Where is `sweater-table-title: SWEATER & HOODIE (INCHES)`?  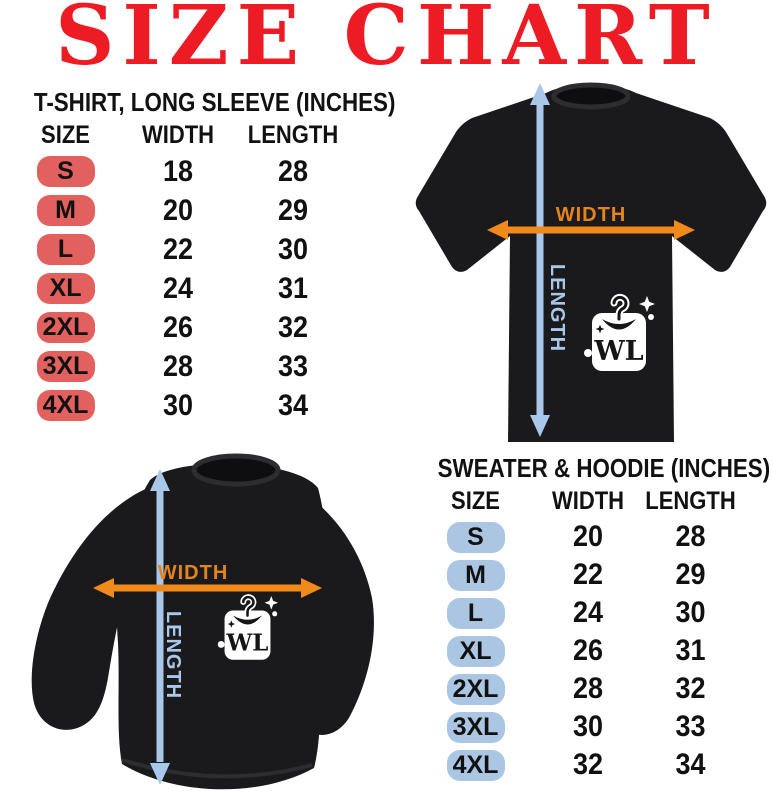 sweater-table-title: SWEATER & HOODIE (INCHES) is located at coordinates (604, 468).